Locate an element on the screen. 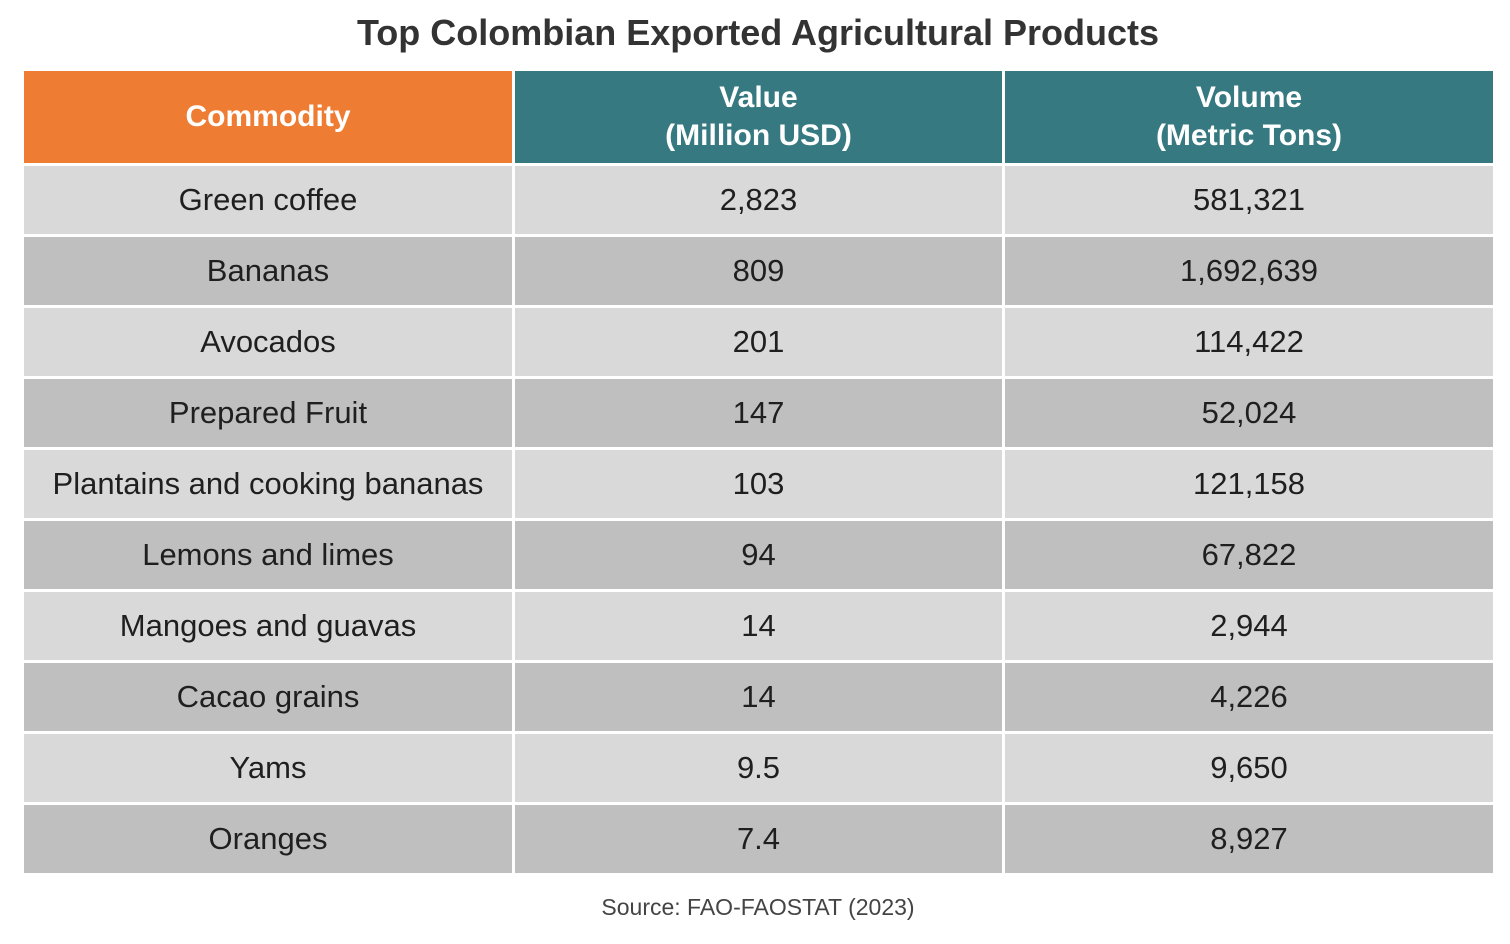 This screenshot has height=944, width=1510. commodity-cell: Green coffee is located at coordinates (268, 200).